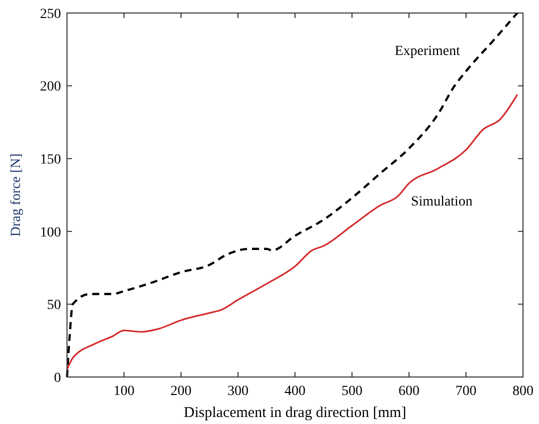 The height and width of the screenshot is (424, 539). What do you see at coordinates (238, 391) in the screenshot?
I see `x-tick-label: 300` at bounding box center [238, 391].